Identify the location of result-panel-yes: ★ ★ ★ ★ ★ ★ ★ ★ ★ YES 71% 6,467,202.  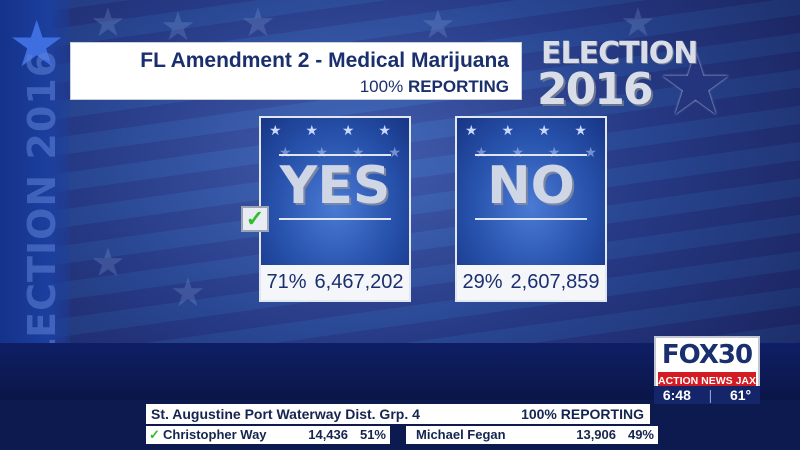
(335, 209).